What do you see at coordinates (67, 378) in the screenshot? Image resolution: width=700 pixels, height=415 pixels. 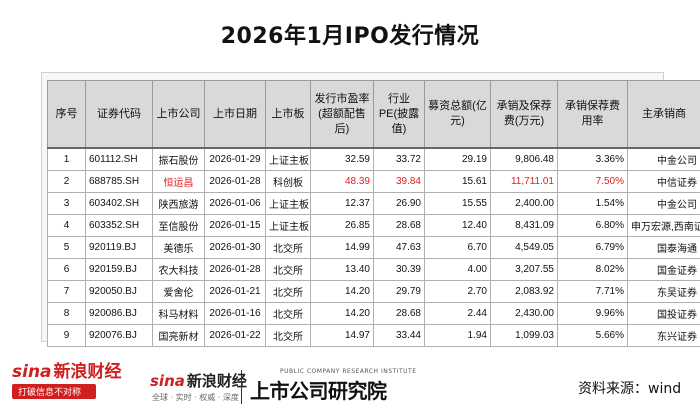 I see `sina-finance-logo: sina 新浪财经 打破信息不对称` at bounding box center [67, 378].